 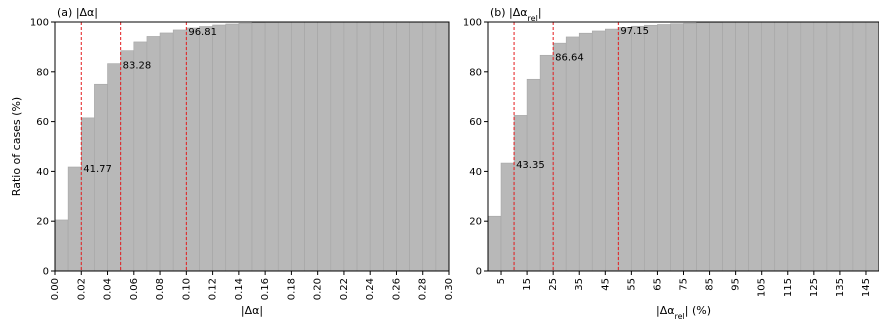 I want to click on x-tick-label: 0.24, so click(x=370, y=289).